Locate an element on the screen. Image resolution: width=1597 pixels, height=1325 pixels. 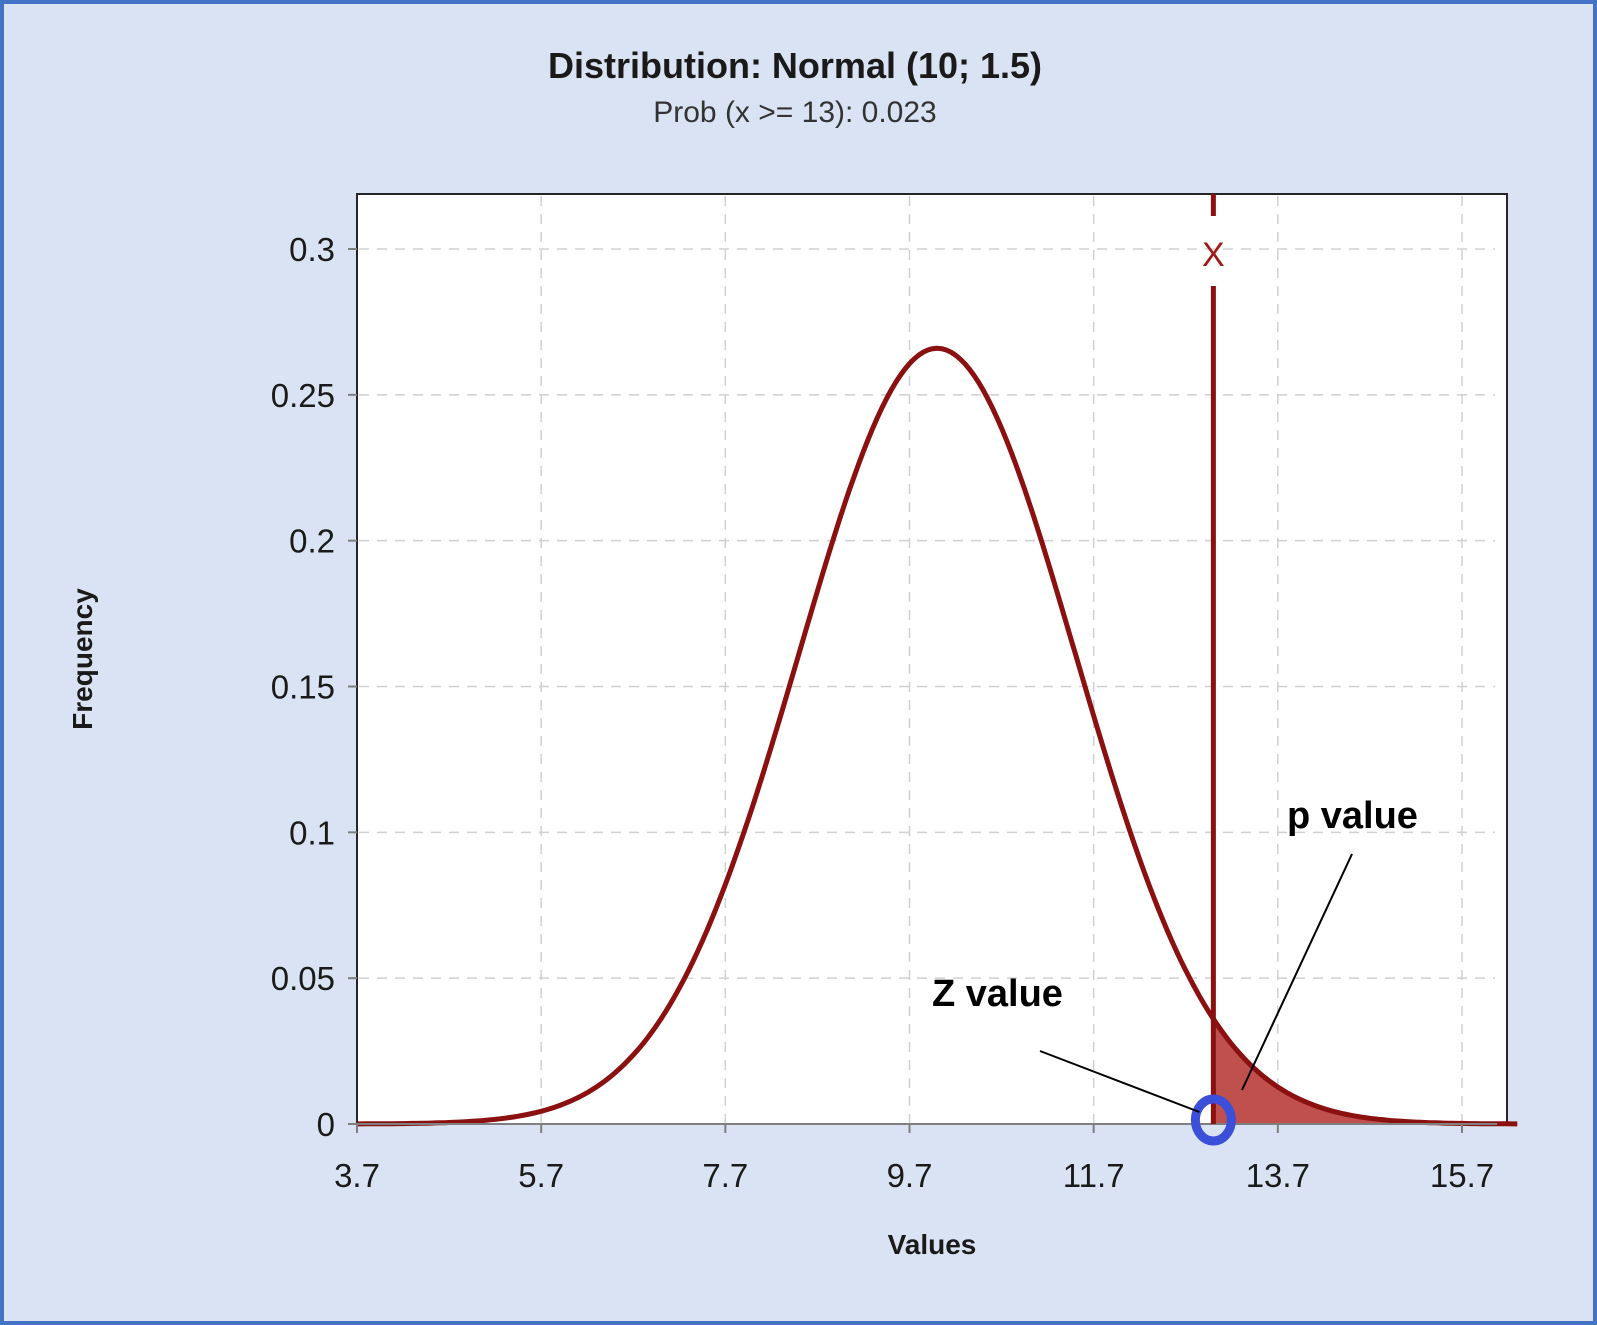
x-tick-label: 9.7 is located at coordinates (910, 1175).